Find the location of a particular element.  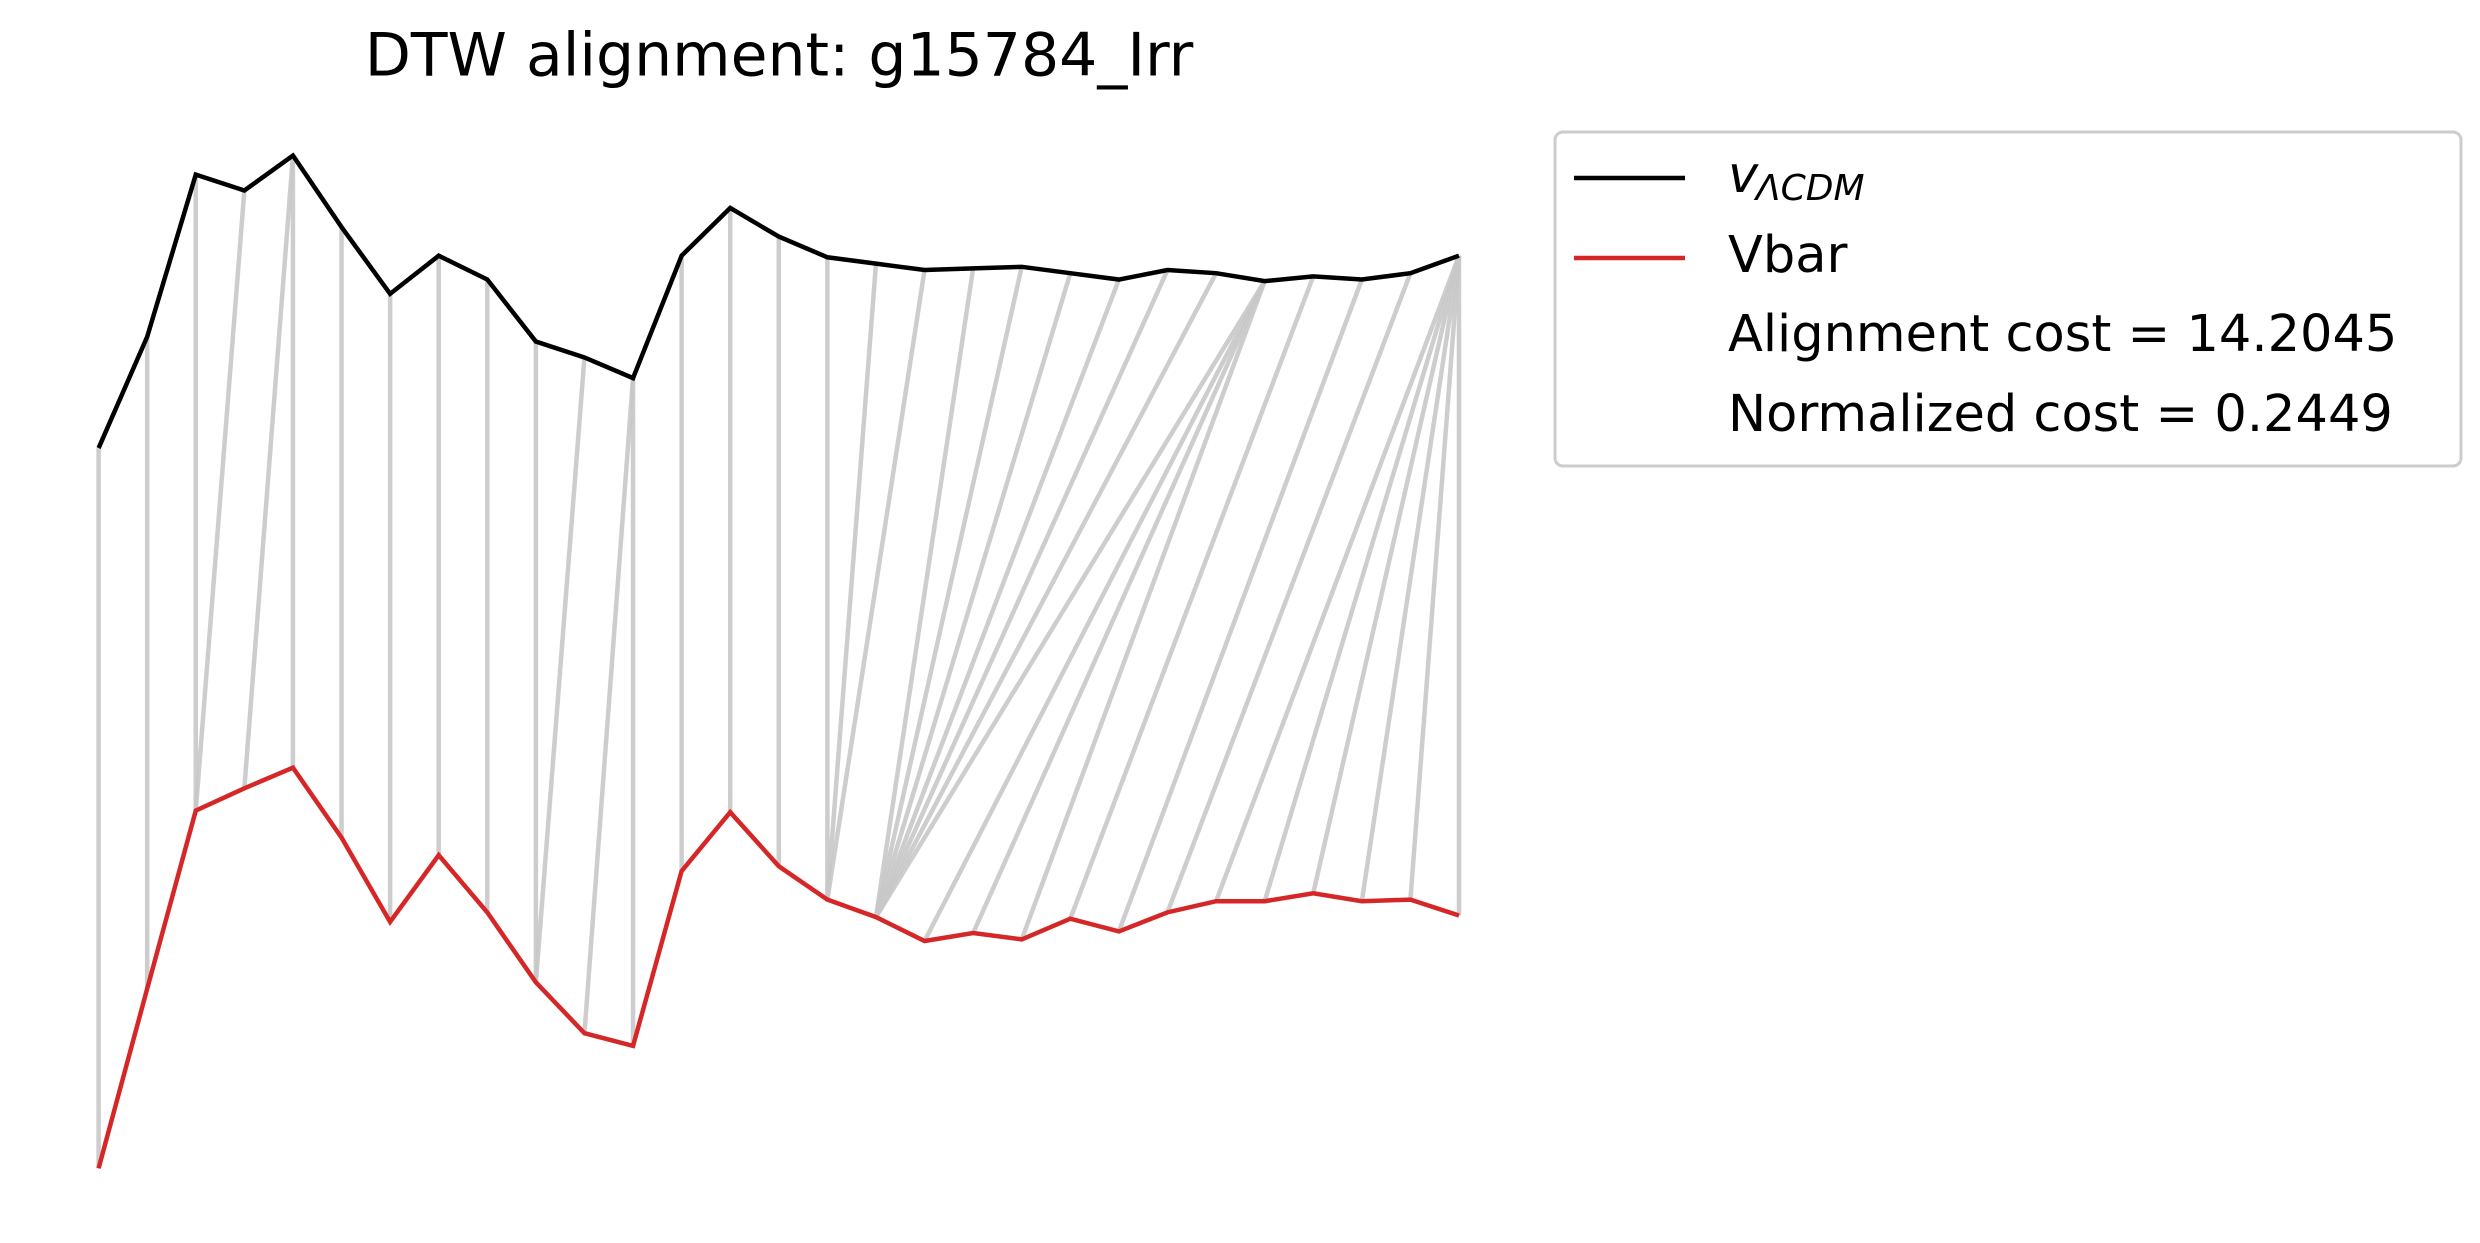

legend-annotation: Alignment cost = 14.2045 is located at coordinates (2062, 334).